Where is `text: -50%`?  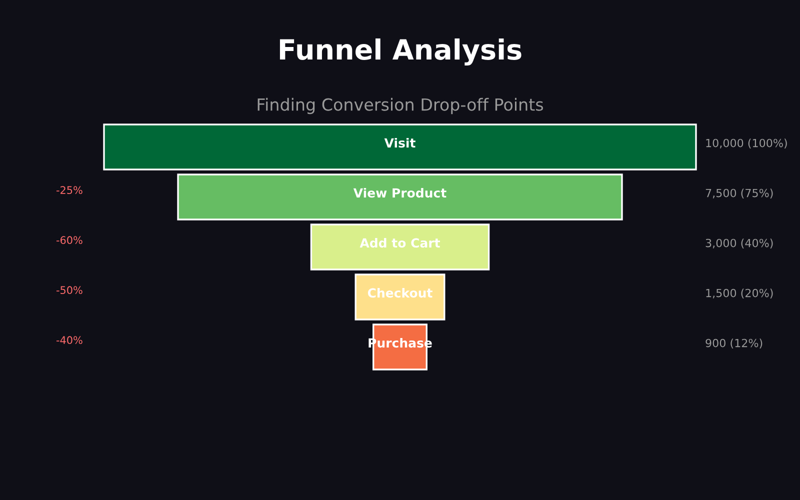 text: -50% is located at coordinates (69, 290).